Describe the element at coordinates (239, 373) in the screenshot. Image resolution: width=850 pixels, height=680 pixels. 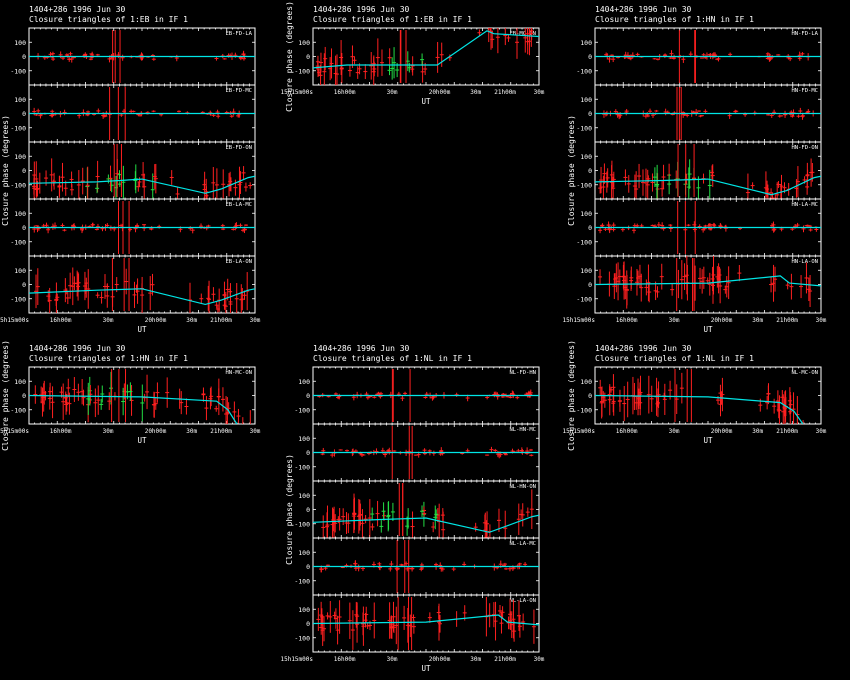
I see `triangle-label: HN-MC-ON` at that location.